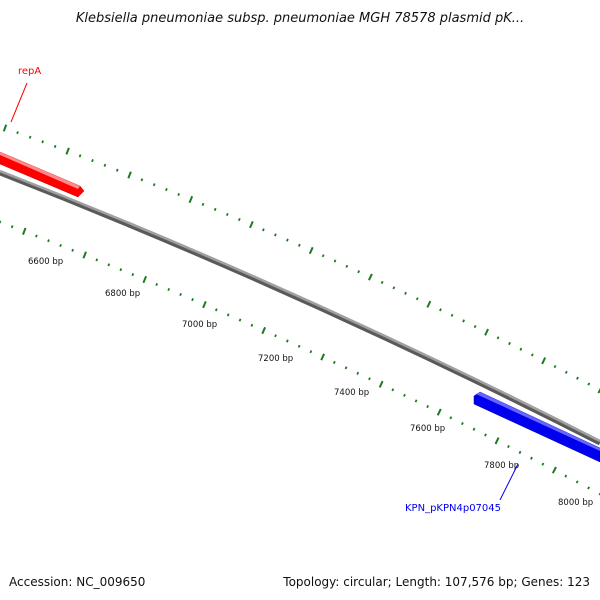 This screenshot has height=600, width=600. I want to click on gene-KPN_pKPN4p07045-callout, so click(509, 482).